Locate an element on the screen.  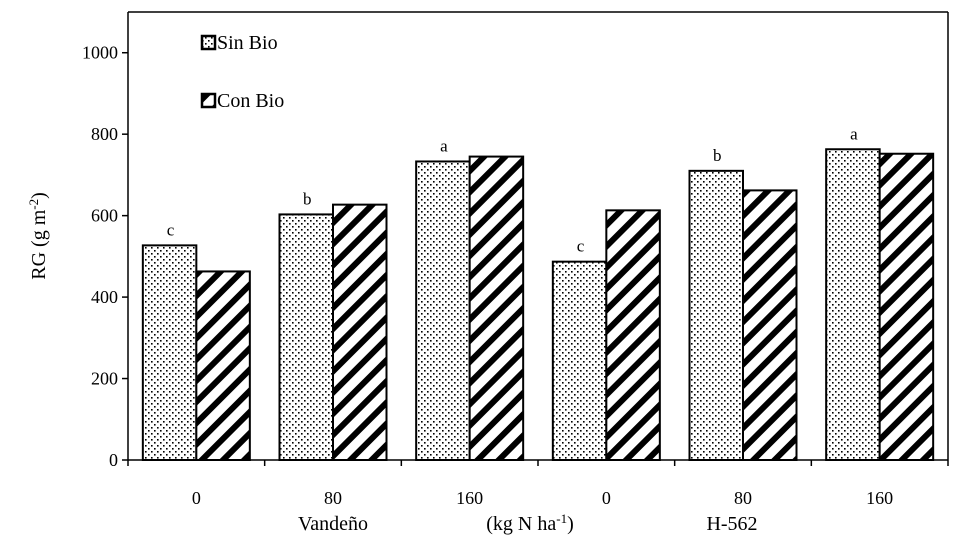
y-tick-label: 600 is located at coordinates (104, 216).